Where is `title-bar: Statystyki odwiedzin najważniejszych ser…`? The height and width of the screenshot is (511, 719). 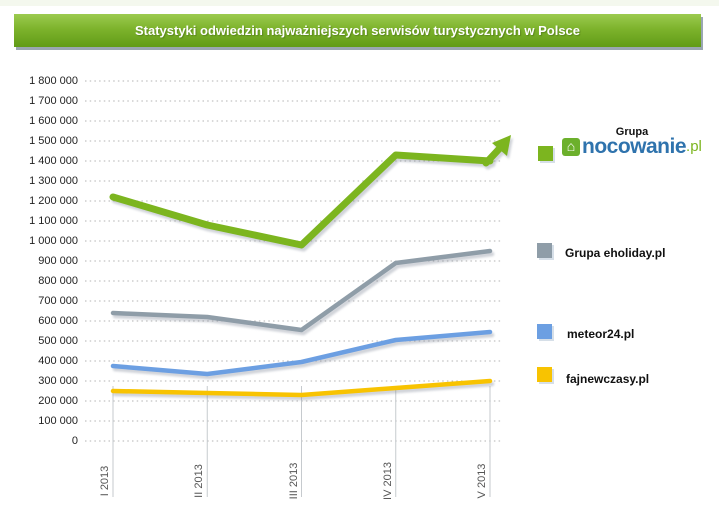
title-bar: Statystyki odwiedzin najważniejszych ser… is located at coordinates (357, 30).